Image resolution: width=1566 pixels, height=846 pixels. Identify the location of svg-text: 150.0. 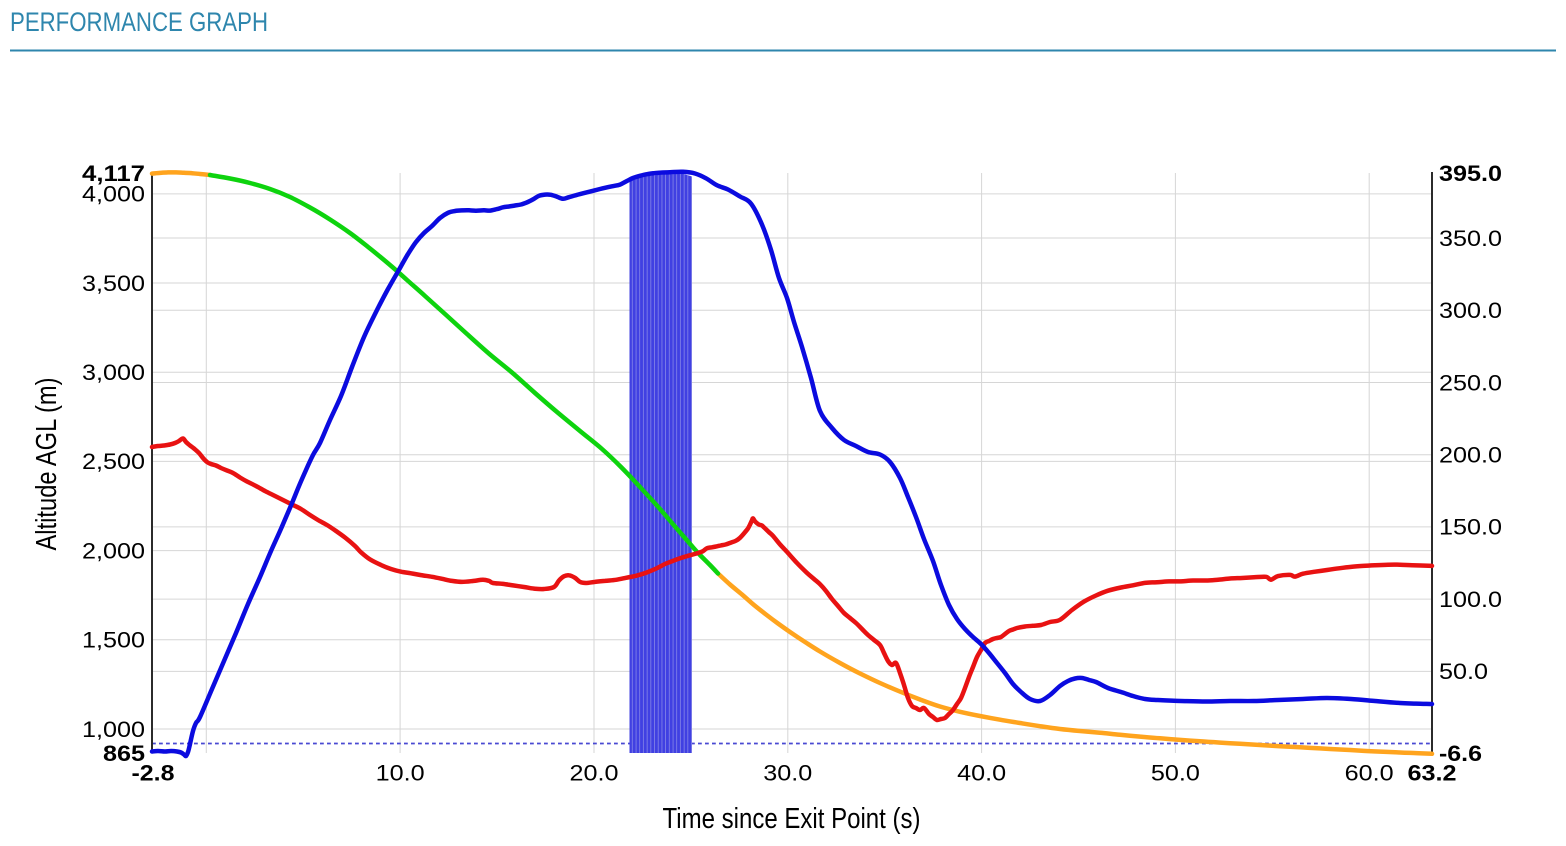
(1470, 527).